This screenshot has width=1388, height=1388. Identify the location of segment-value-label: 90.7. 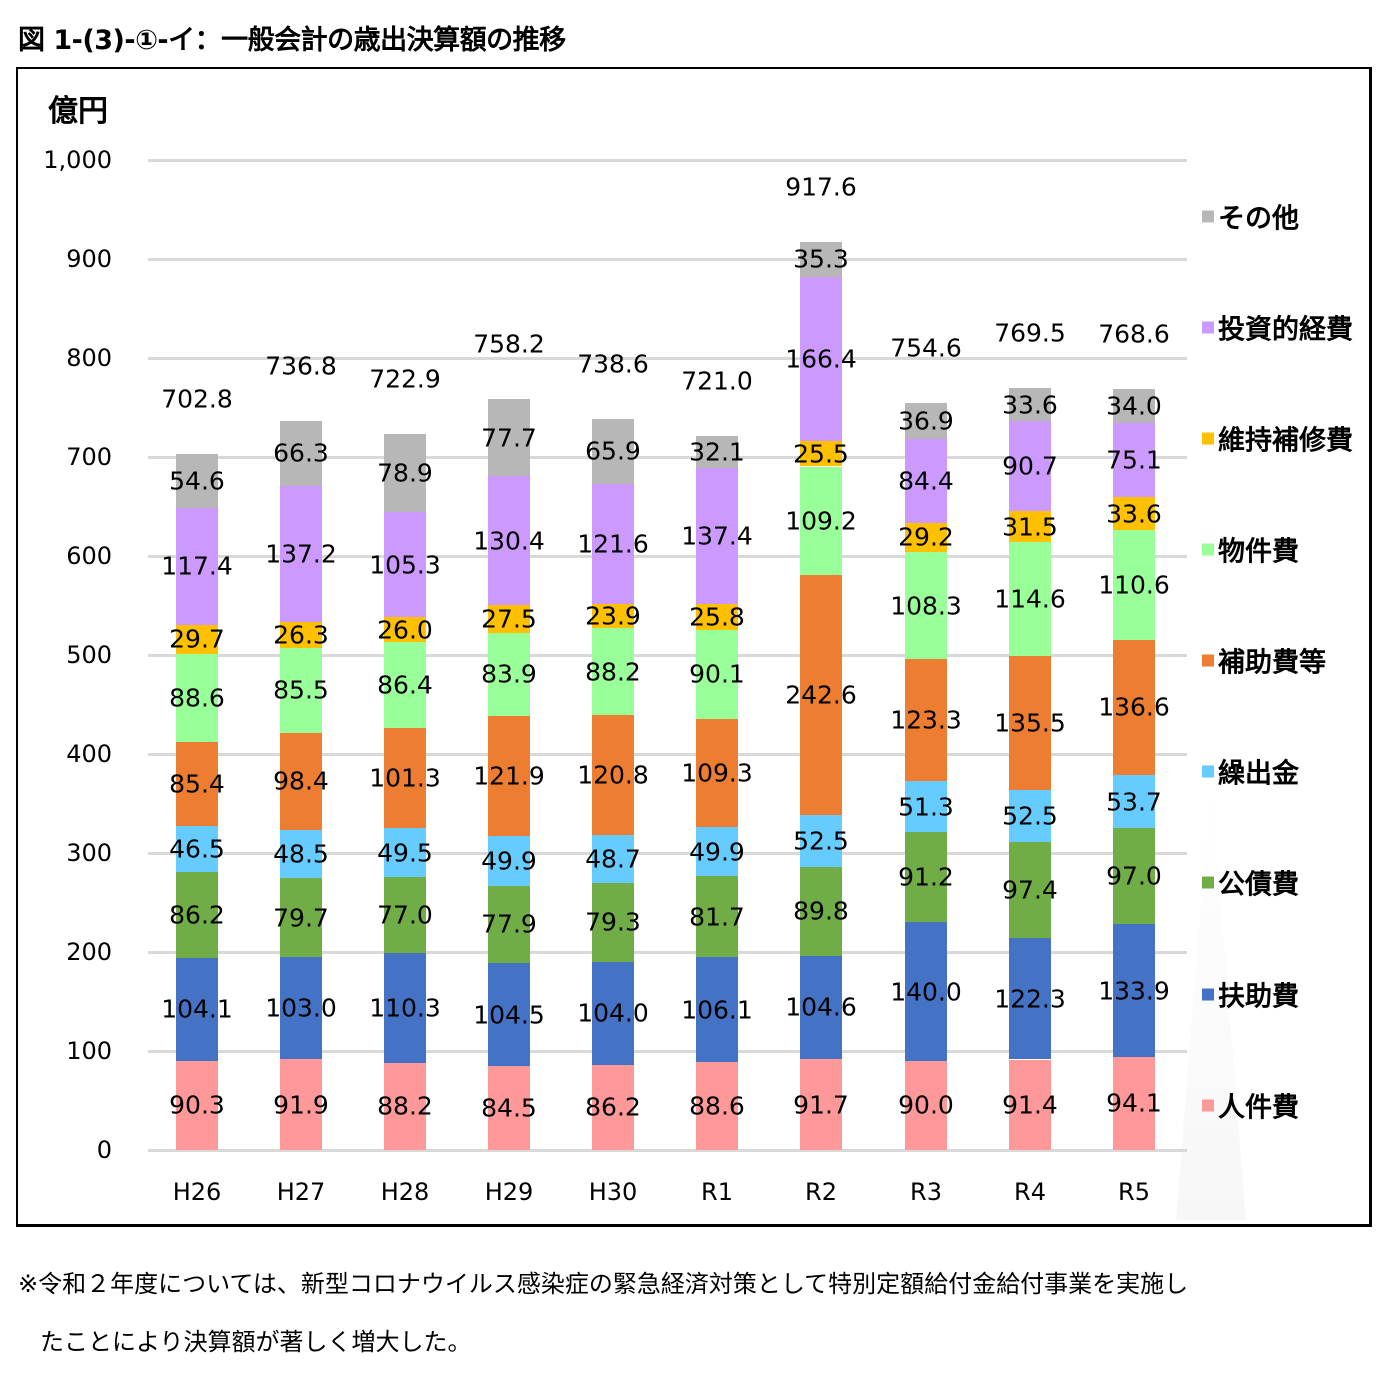
(1030, 466).